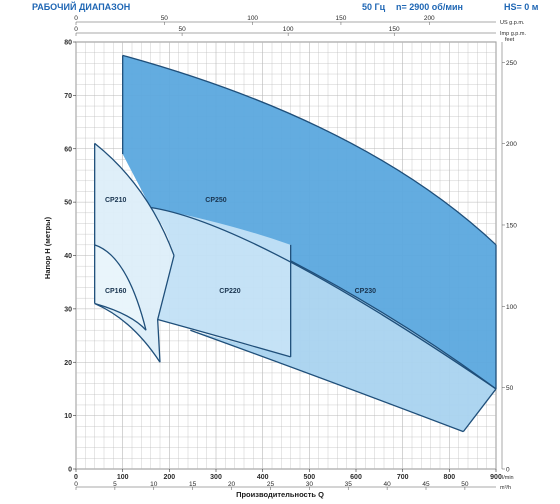 This screenshot has width=560, height=504. What do you see at coordinates (134, 199) in the screenshot?
I see `curve-cp210-top` at bounding box center [134, 199].